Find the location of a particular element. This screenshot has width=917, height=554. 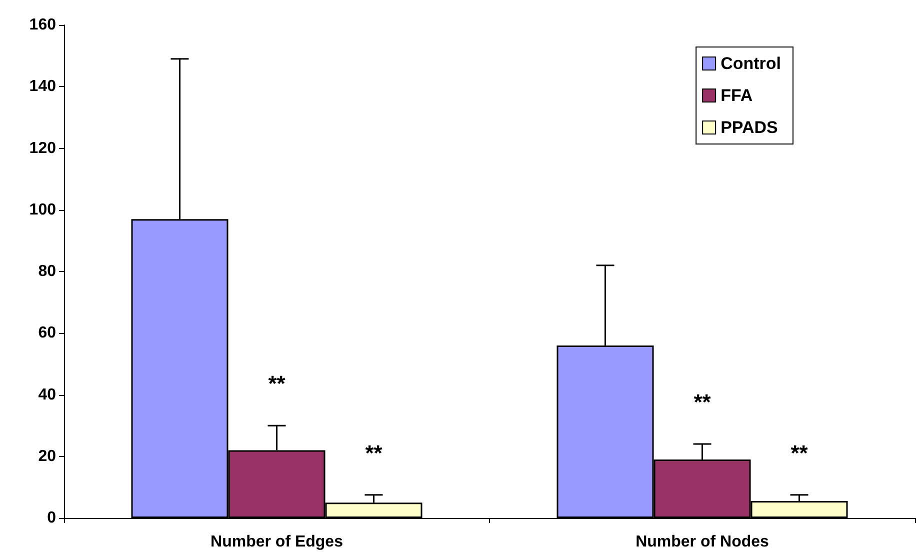

x-tick-label: Number of Nodes is located at coordinates (703, 542).